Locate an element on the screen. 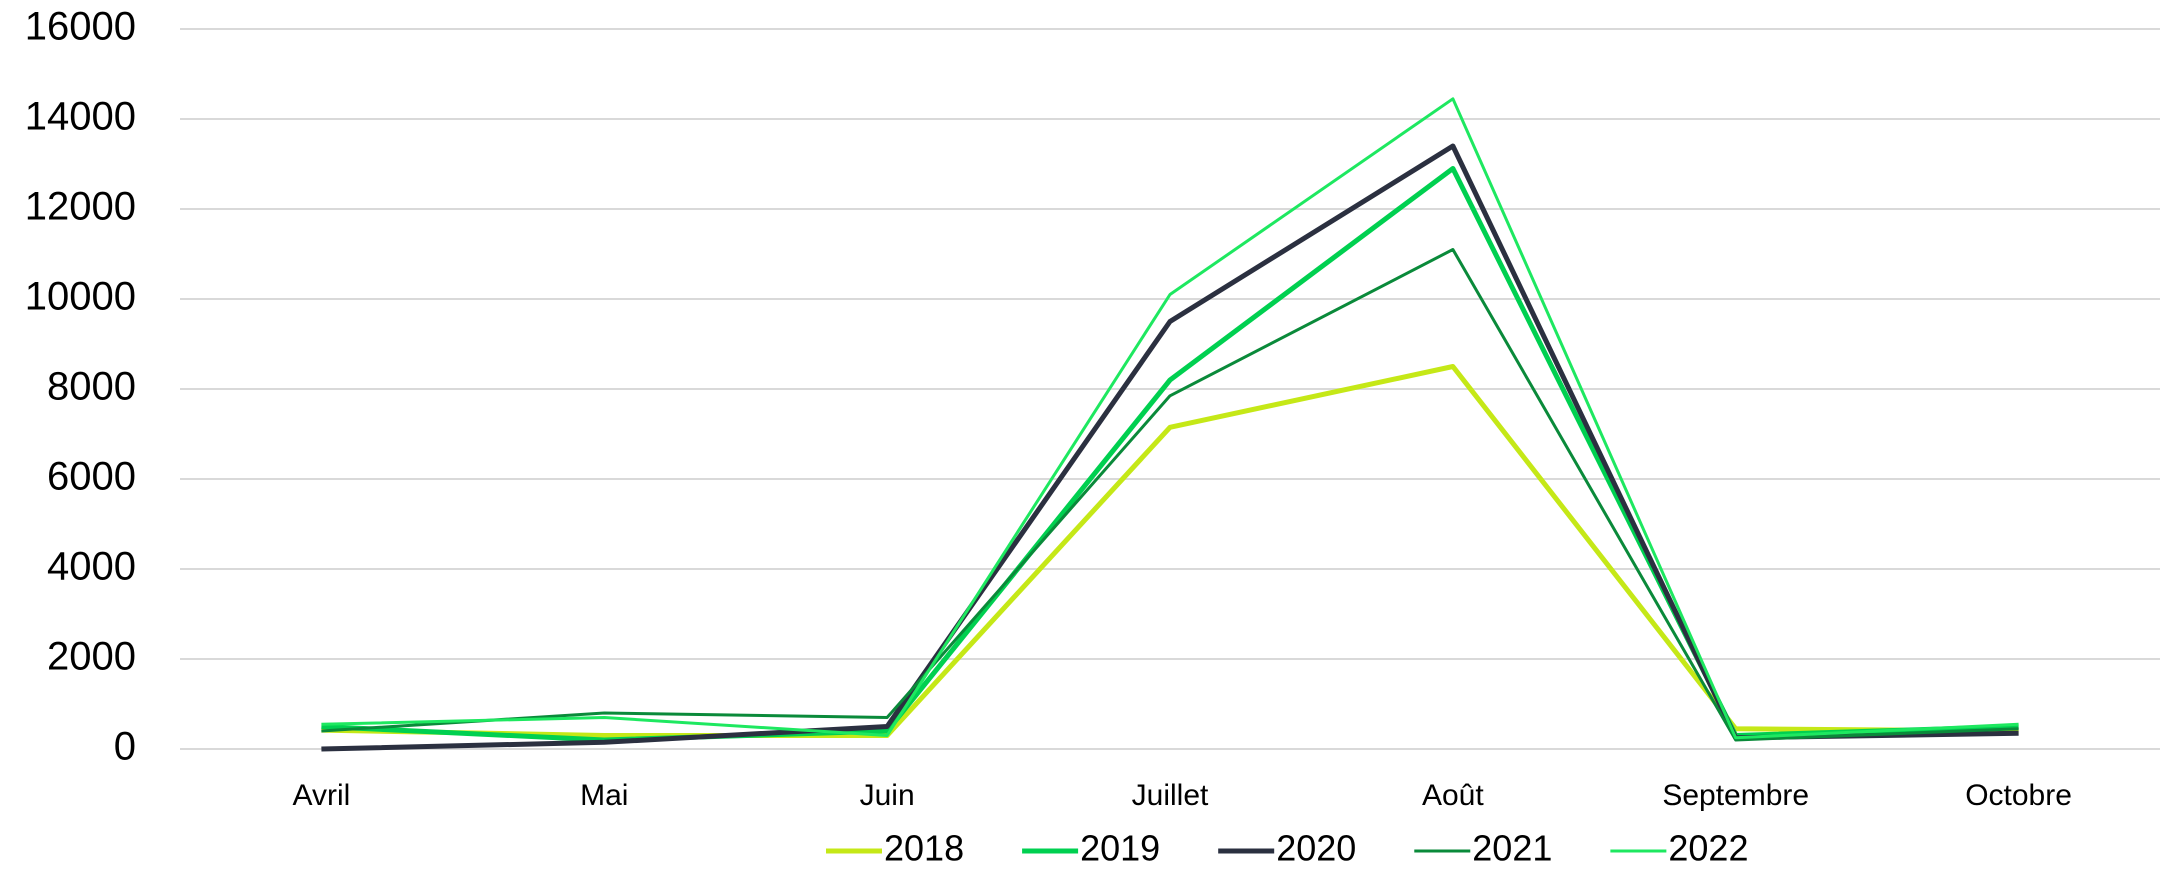 The height and width of the screenshot is (869, 2170). y-tick-label: 10000 is located at coordinates (80, 297).